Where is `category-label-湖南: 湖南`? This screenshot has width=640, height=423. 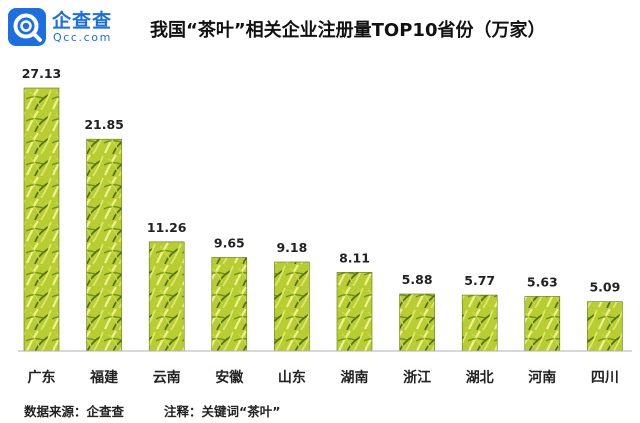 category-label-湖南: 湖南 is located at coordinates (355, 377).